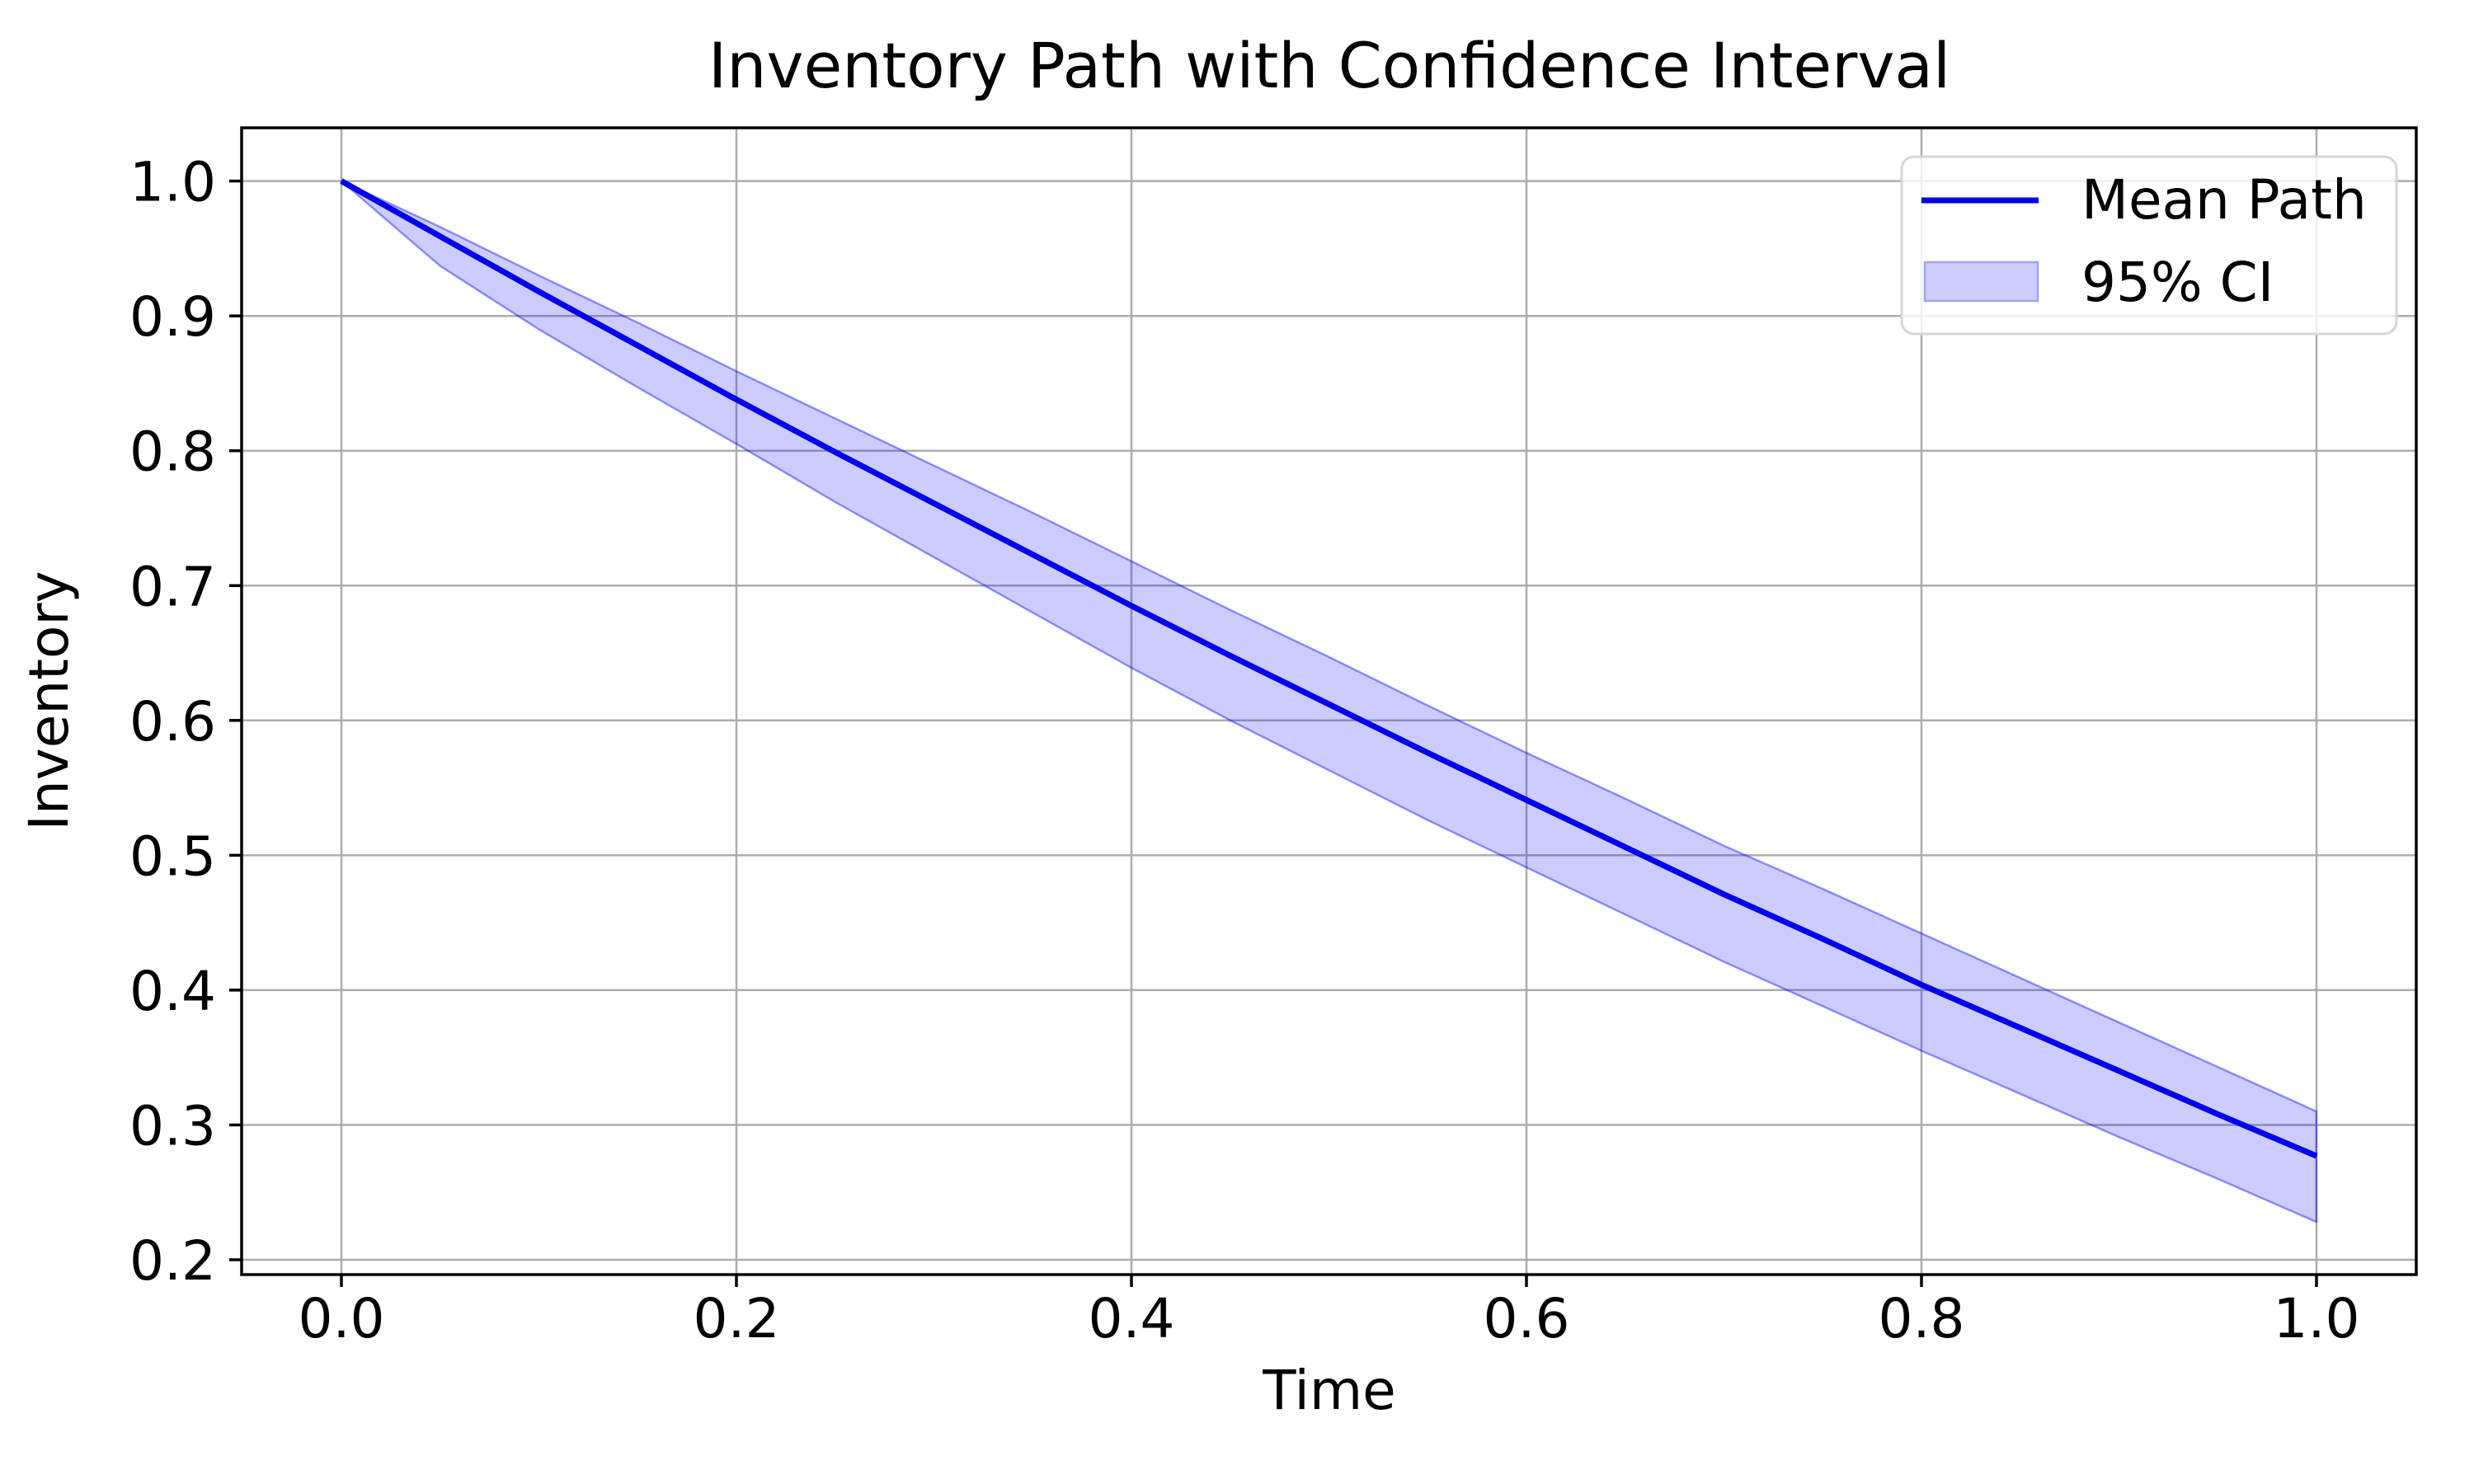 This screenshot has width=2474, height=1484. What do you see at coordinates (737, 1318) in the screenshot?
I see `x-tick-label: 0.2` at bounding box center [737, 1318].